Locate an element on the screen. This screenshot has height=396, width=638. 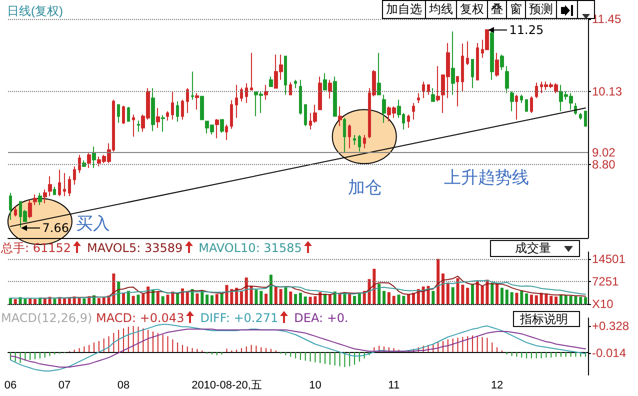
annotation: MACD: +0.043 is located at coordinates (140, 318).